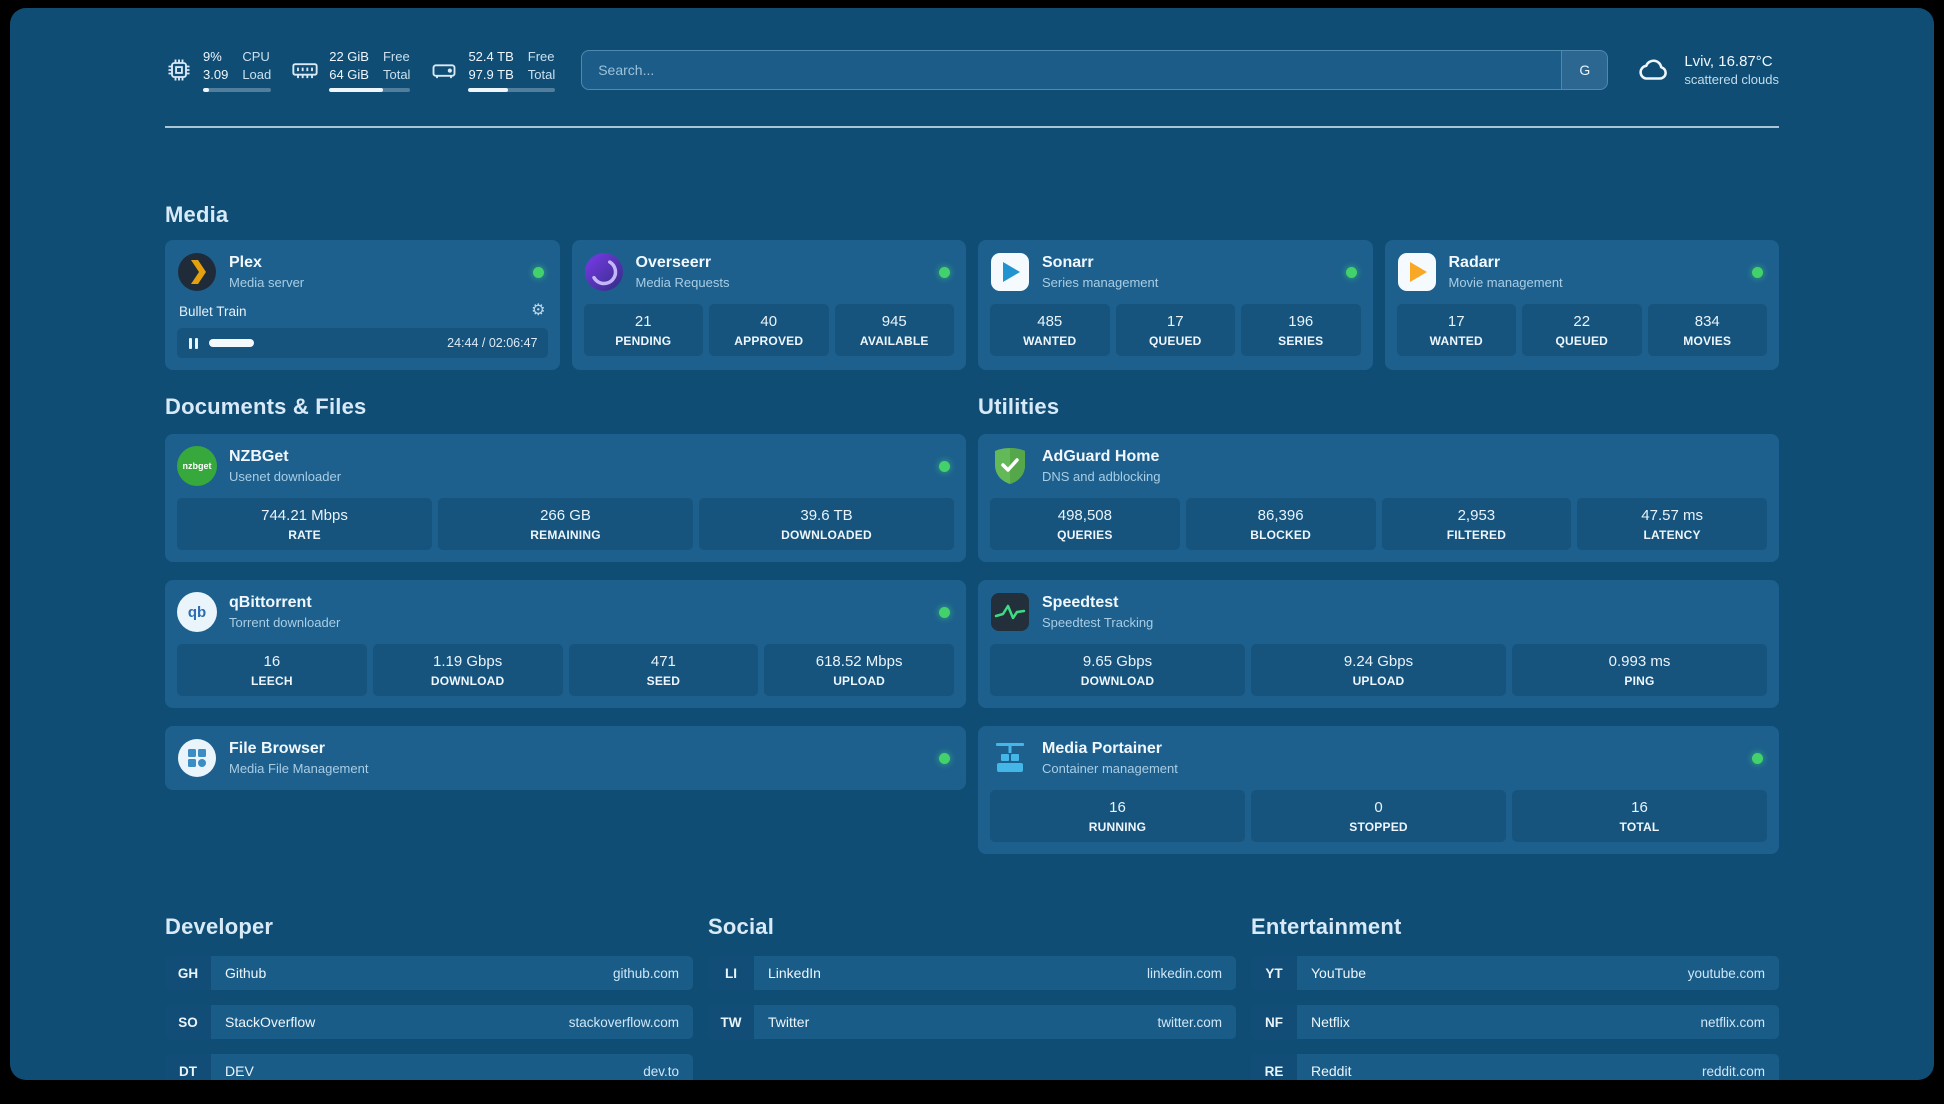  I want to click on plex-icon, so click(197, 272).